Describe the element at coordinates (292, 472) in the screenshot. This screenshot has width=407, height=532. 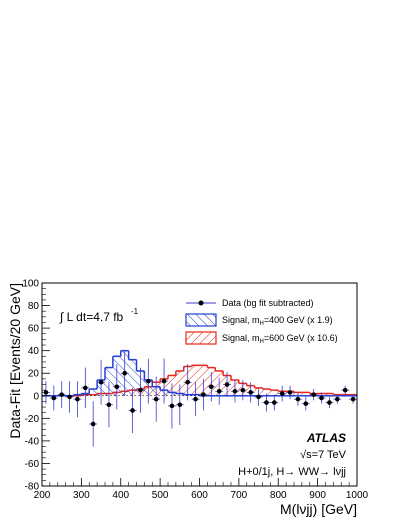
I see `channel-label: H+0/1j, H→ WW→ lνjj` at that location.